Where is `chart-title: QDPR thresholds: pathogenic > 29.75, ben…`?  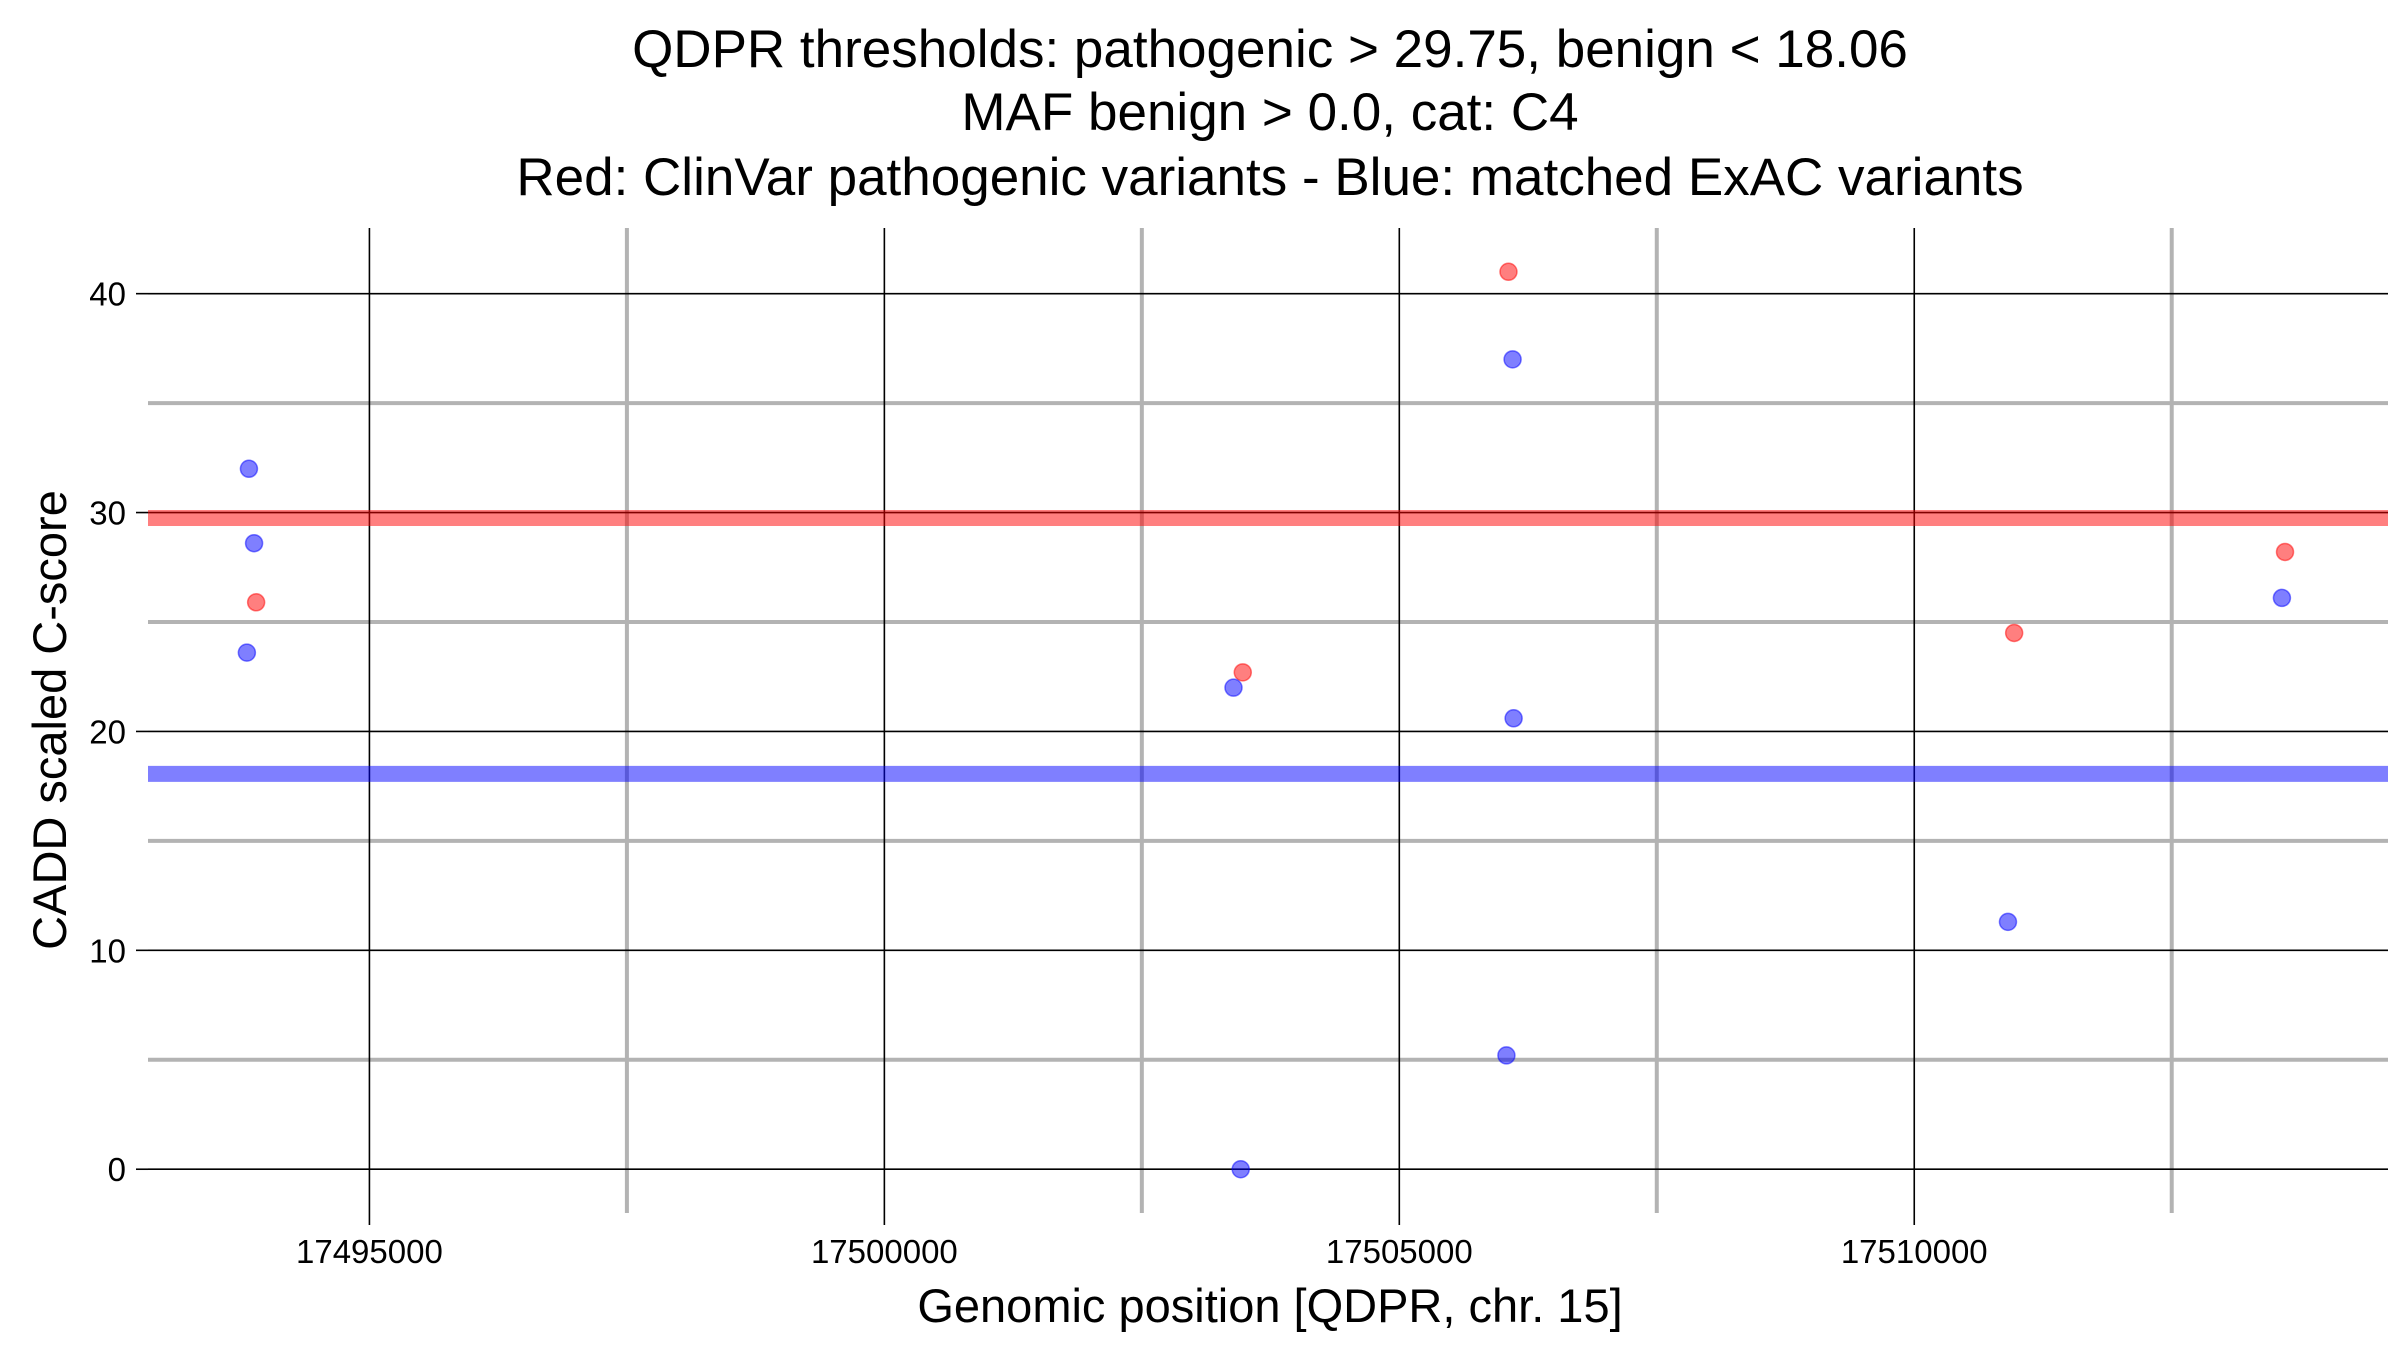 chart-title: QDPR thresholds: pathogenic > 29.75, ben… is located at coordinates (1269, 113).